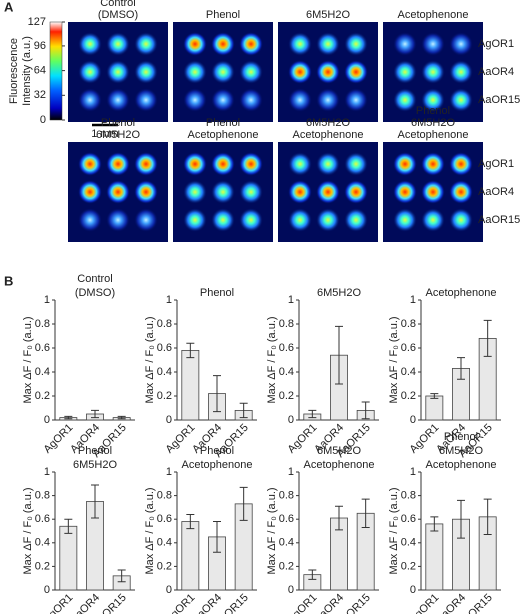 The image size is (520, 614). I want to click on colorbar-tick-label: 0, so click(43, 120).